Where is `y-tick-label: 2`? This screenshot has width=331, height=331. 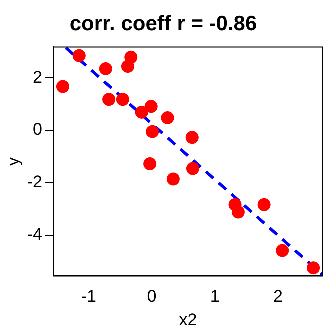 y-tick-label: 2 is located at coordinates (38, 77).